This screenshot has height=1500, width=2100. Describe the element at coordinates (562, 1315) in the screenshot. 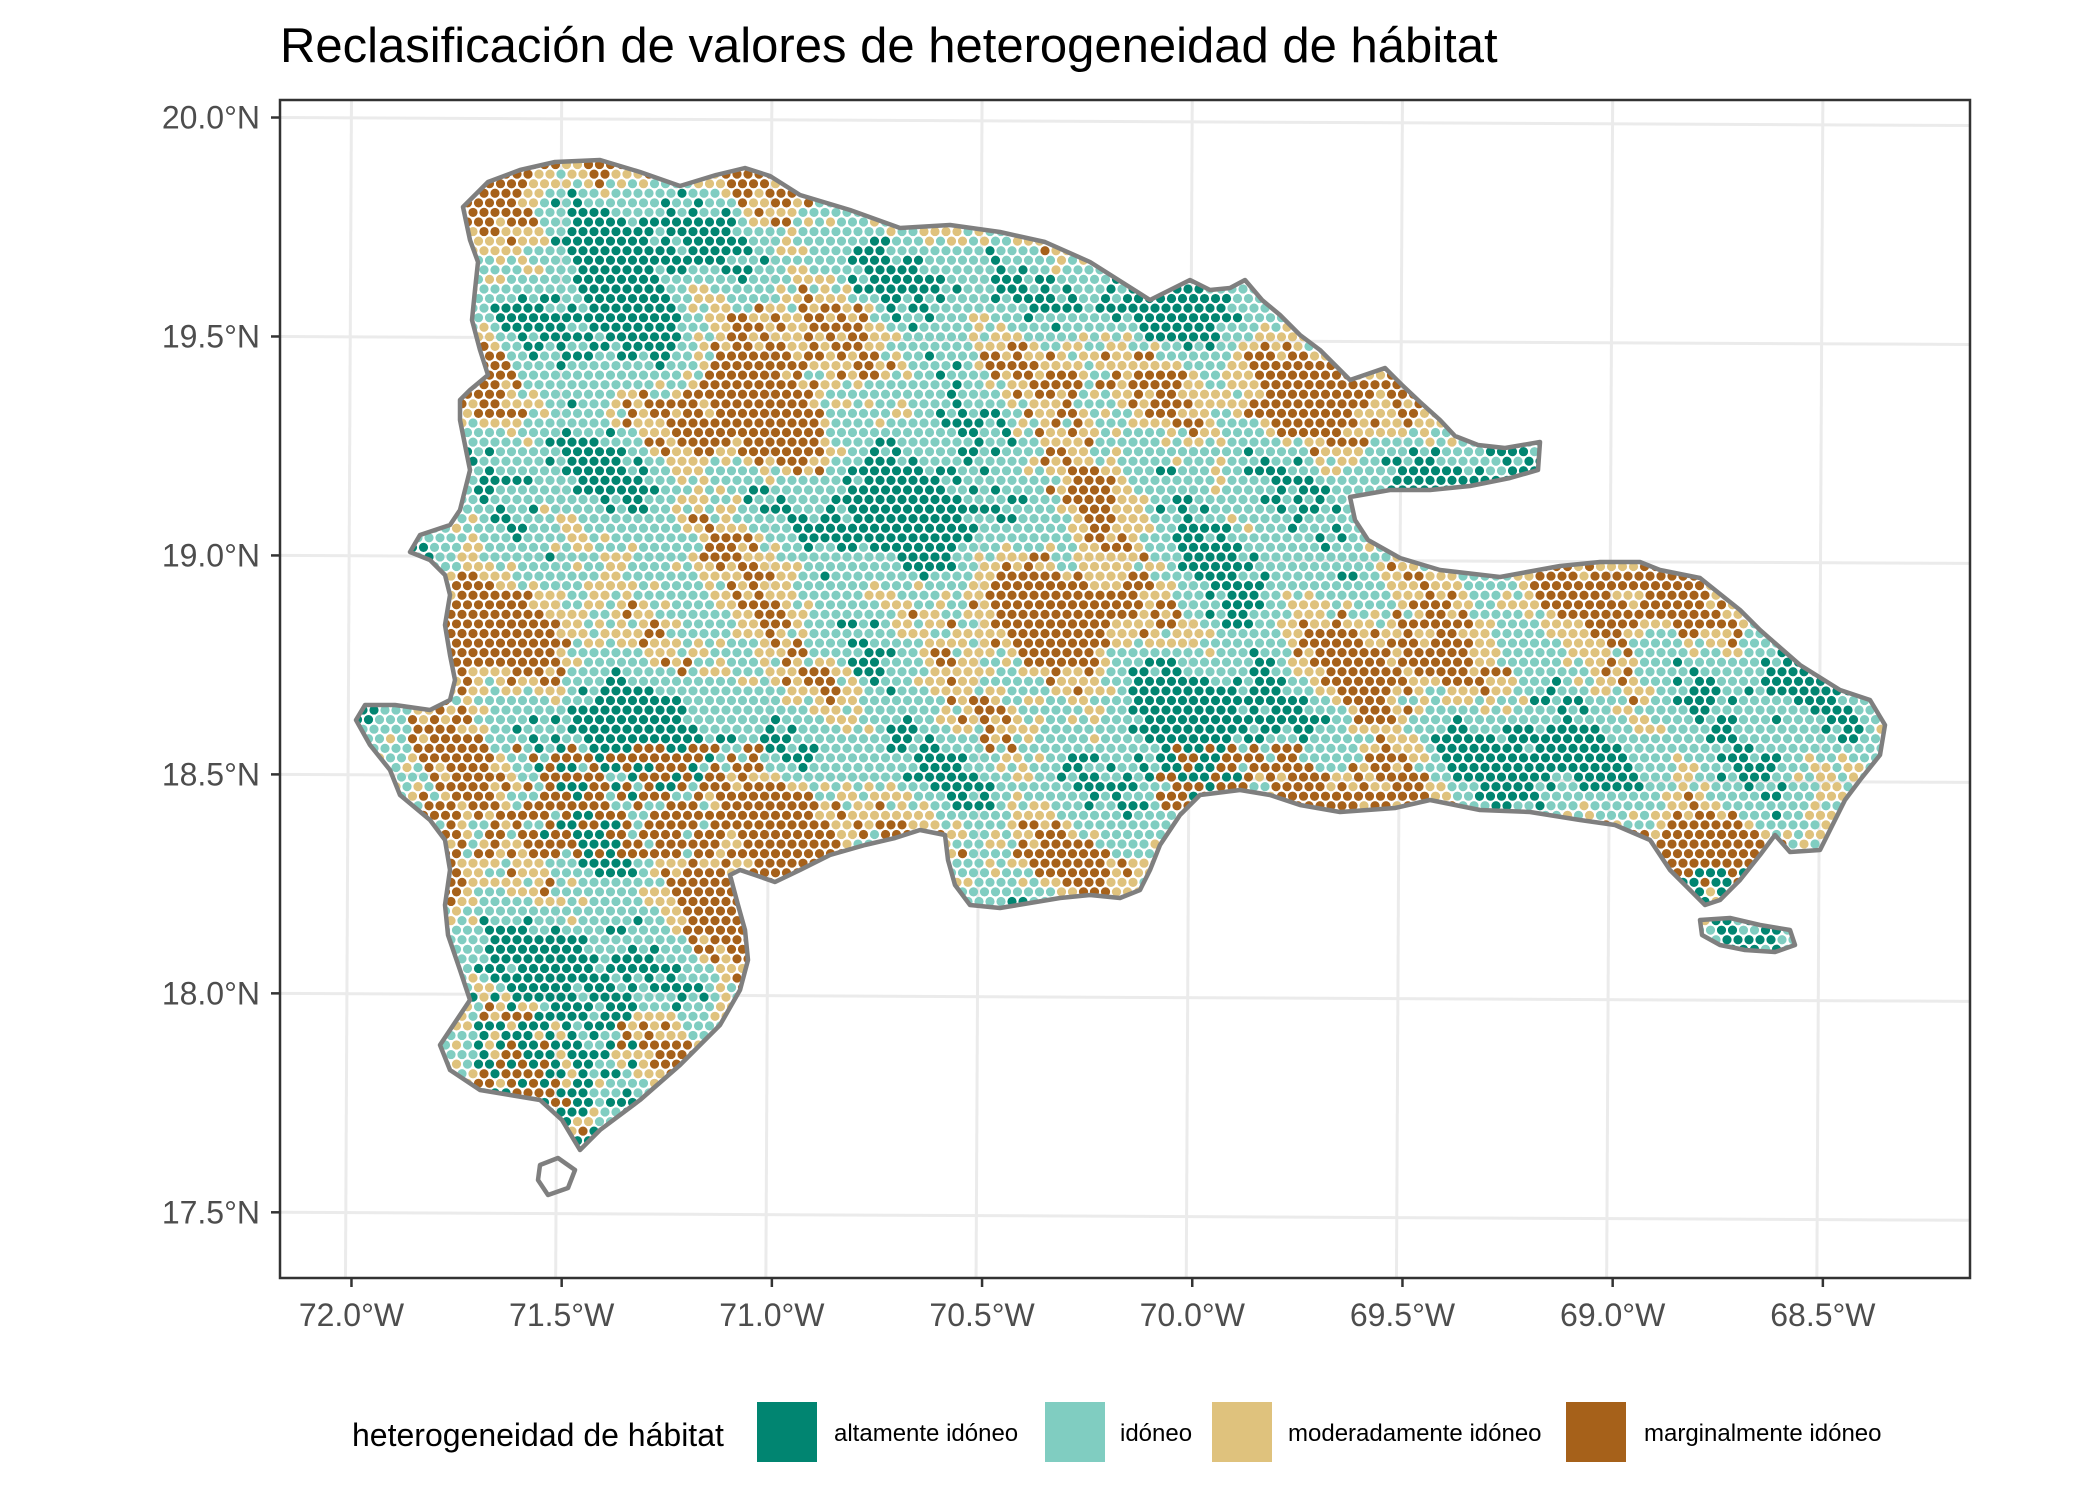

I see `lon-tick-label: 71.5°W` at that location.